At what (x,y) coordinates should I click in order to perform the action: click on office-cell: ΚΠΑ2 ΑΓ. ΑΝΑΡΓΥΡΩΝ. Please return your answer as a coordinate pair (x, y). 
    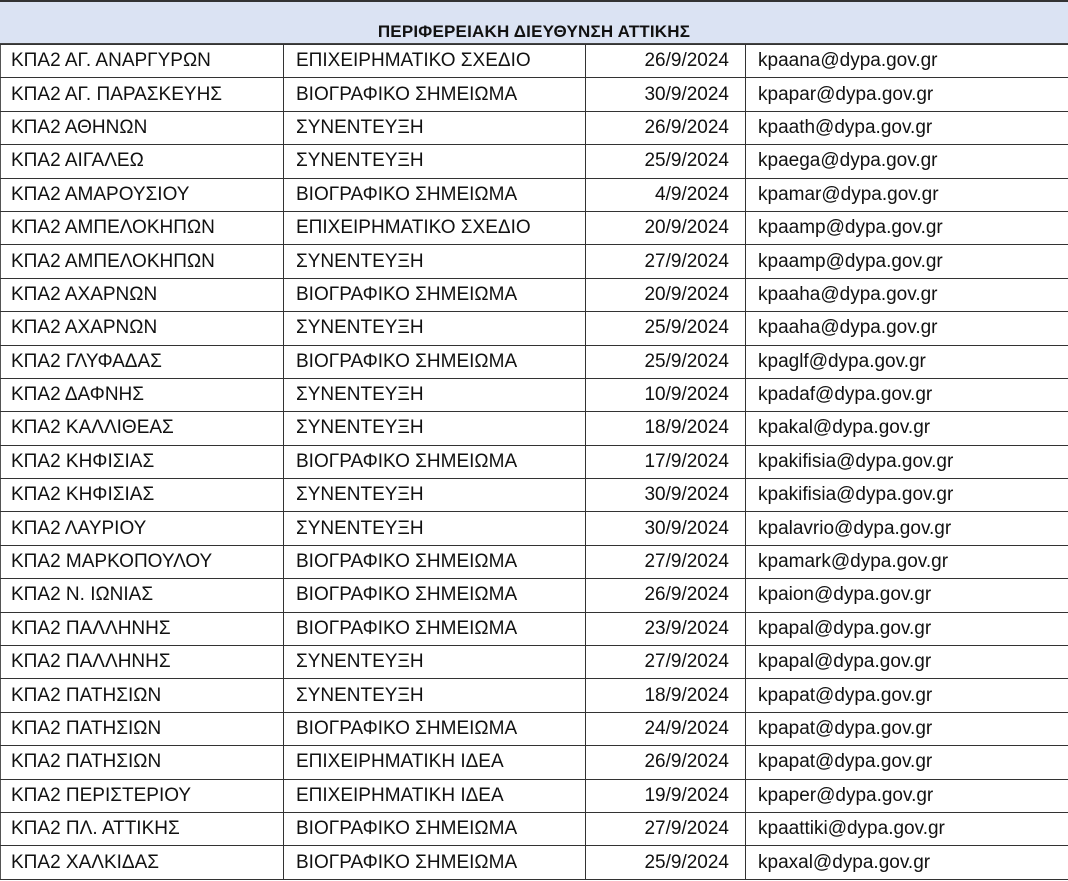
    Looking at the image, I should click on (142, 61).